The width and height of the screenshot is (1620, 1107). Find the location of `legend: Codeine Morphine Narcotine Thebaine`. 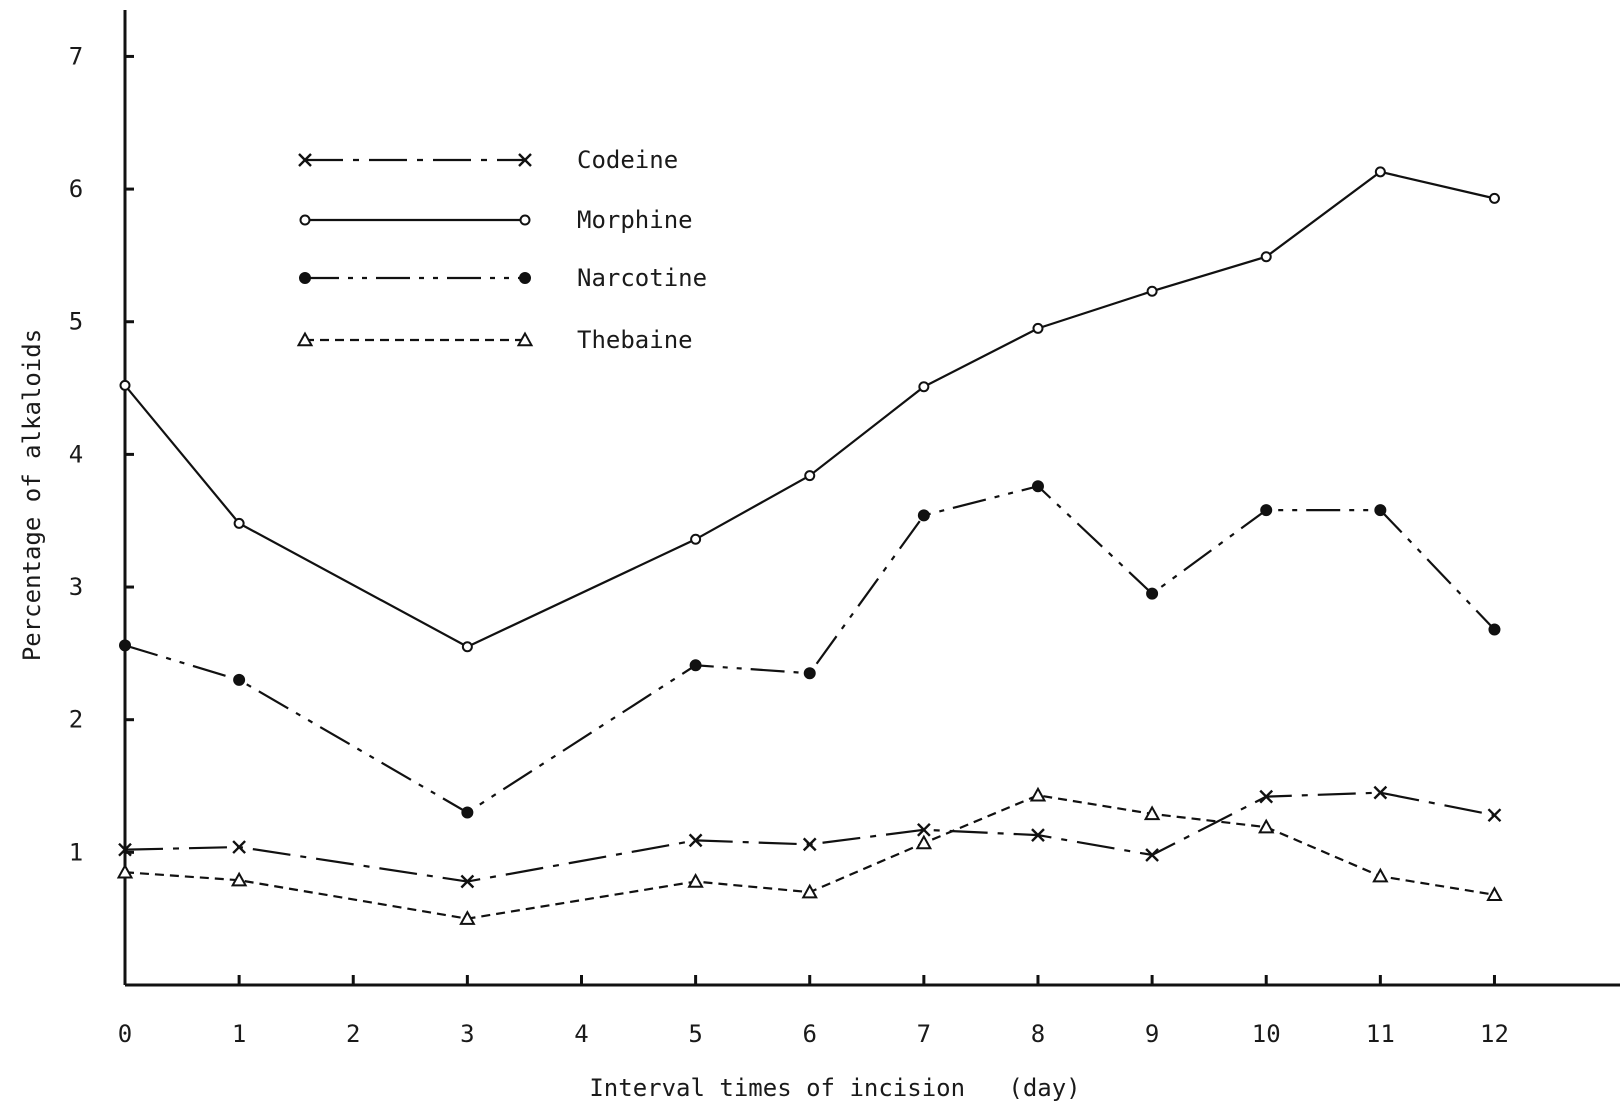

legend: Codeine Morphine Narcotine Thebaine is located at coordinates (501, 250).